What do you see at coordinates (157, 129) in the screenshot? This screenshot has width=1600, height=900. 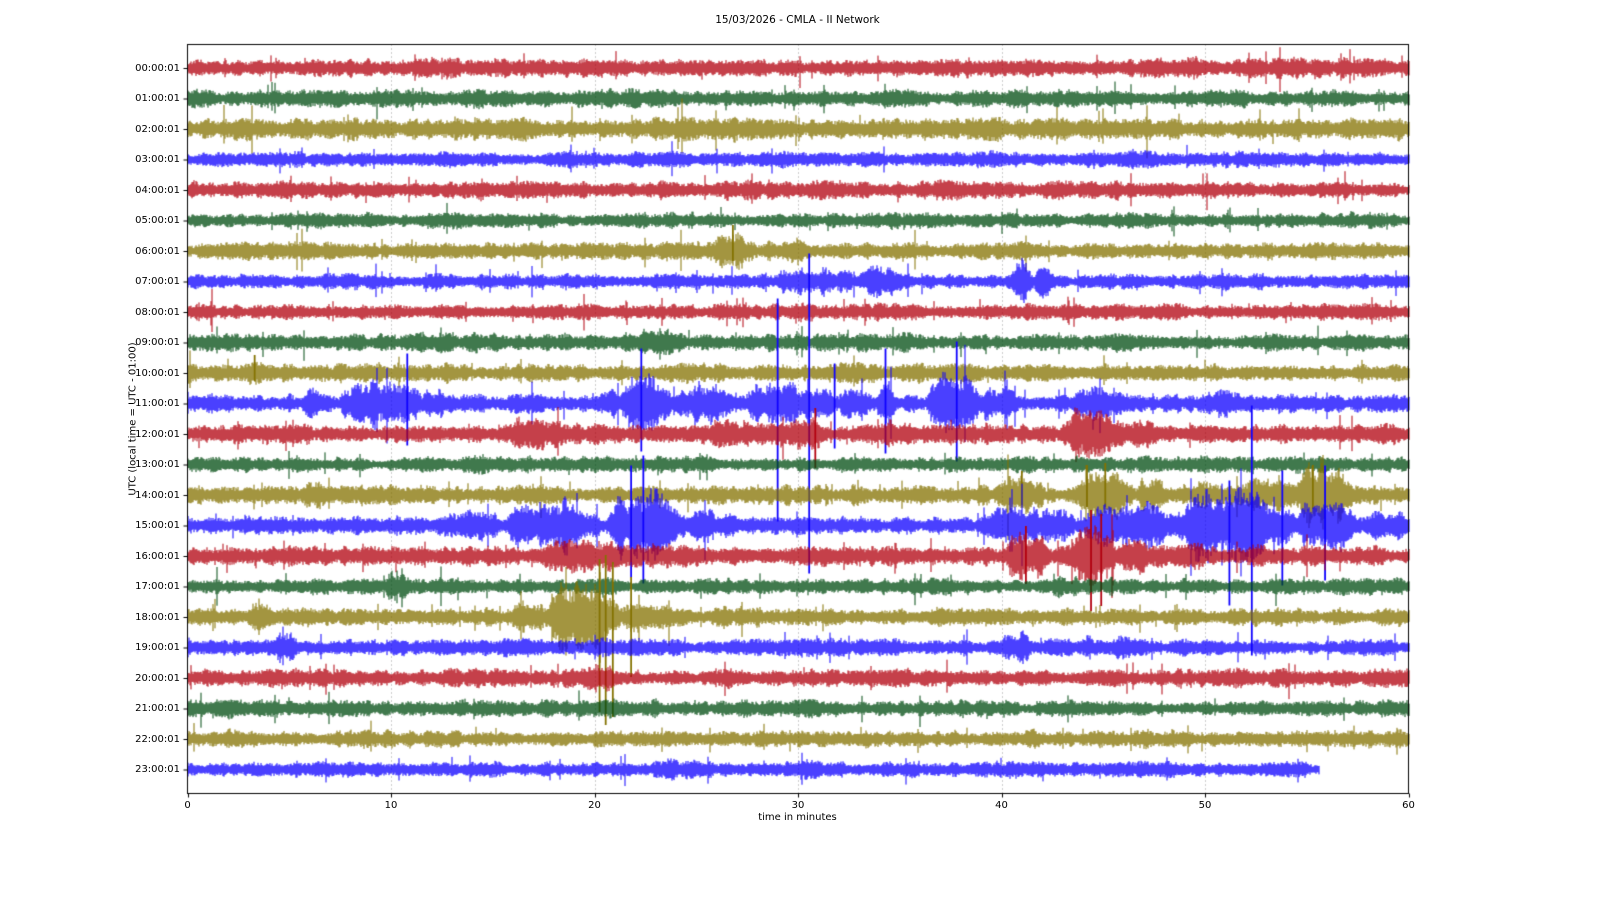 I see `y-tick-label: 02:00:01` at bounding box center [157, 129].